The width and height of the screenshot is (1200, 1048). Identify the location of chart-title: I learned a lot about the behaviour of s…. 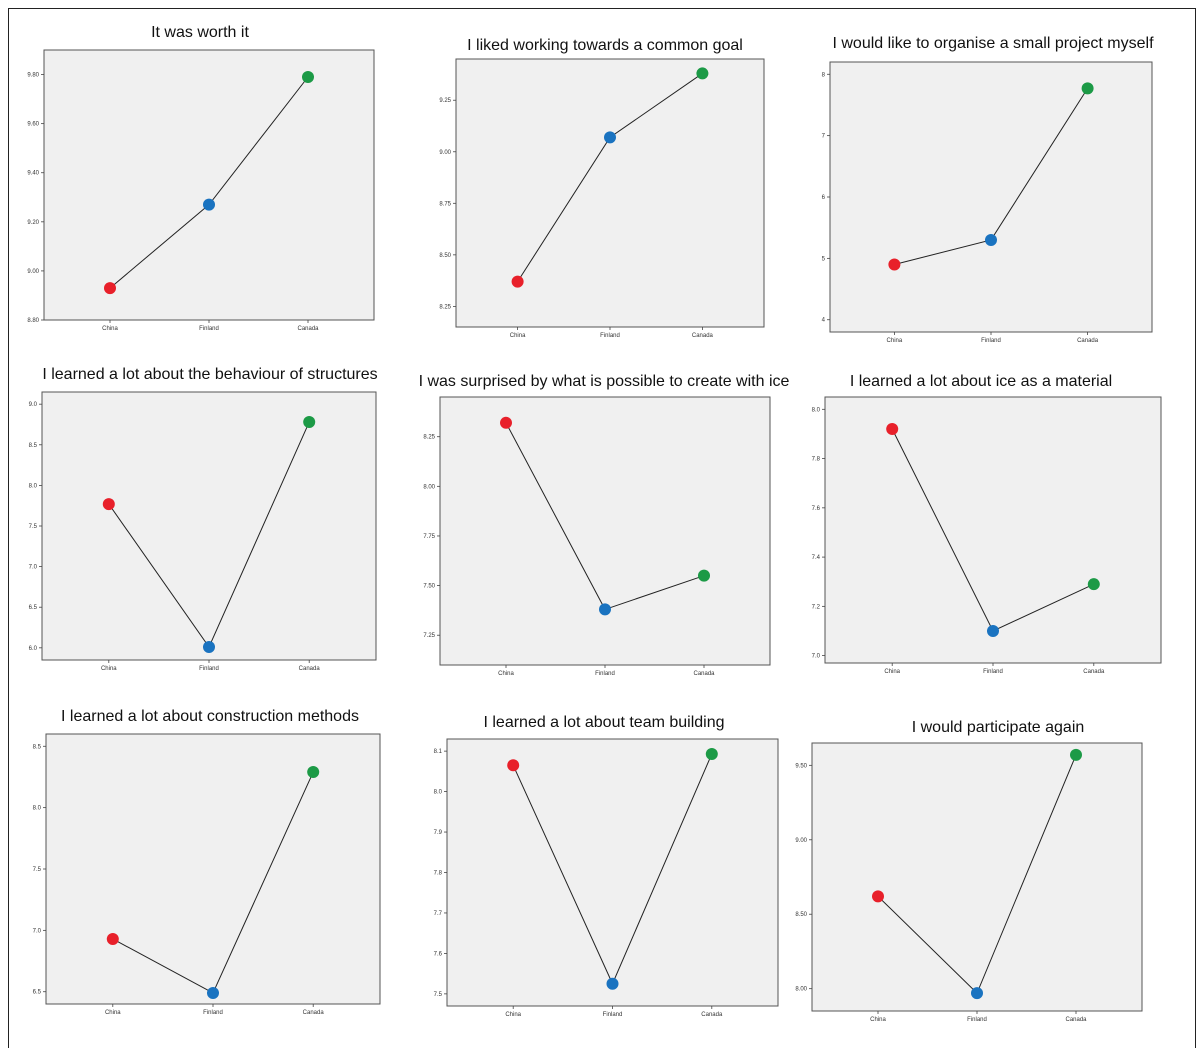
(209, 374).